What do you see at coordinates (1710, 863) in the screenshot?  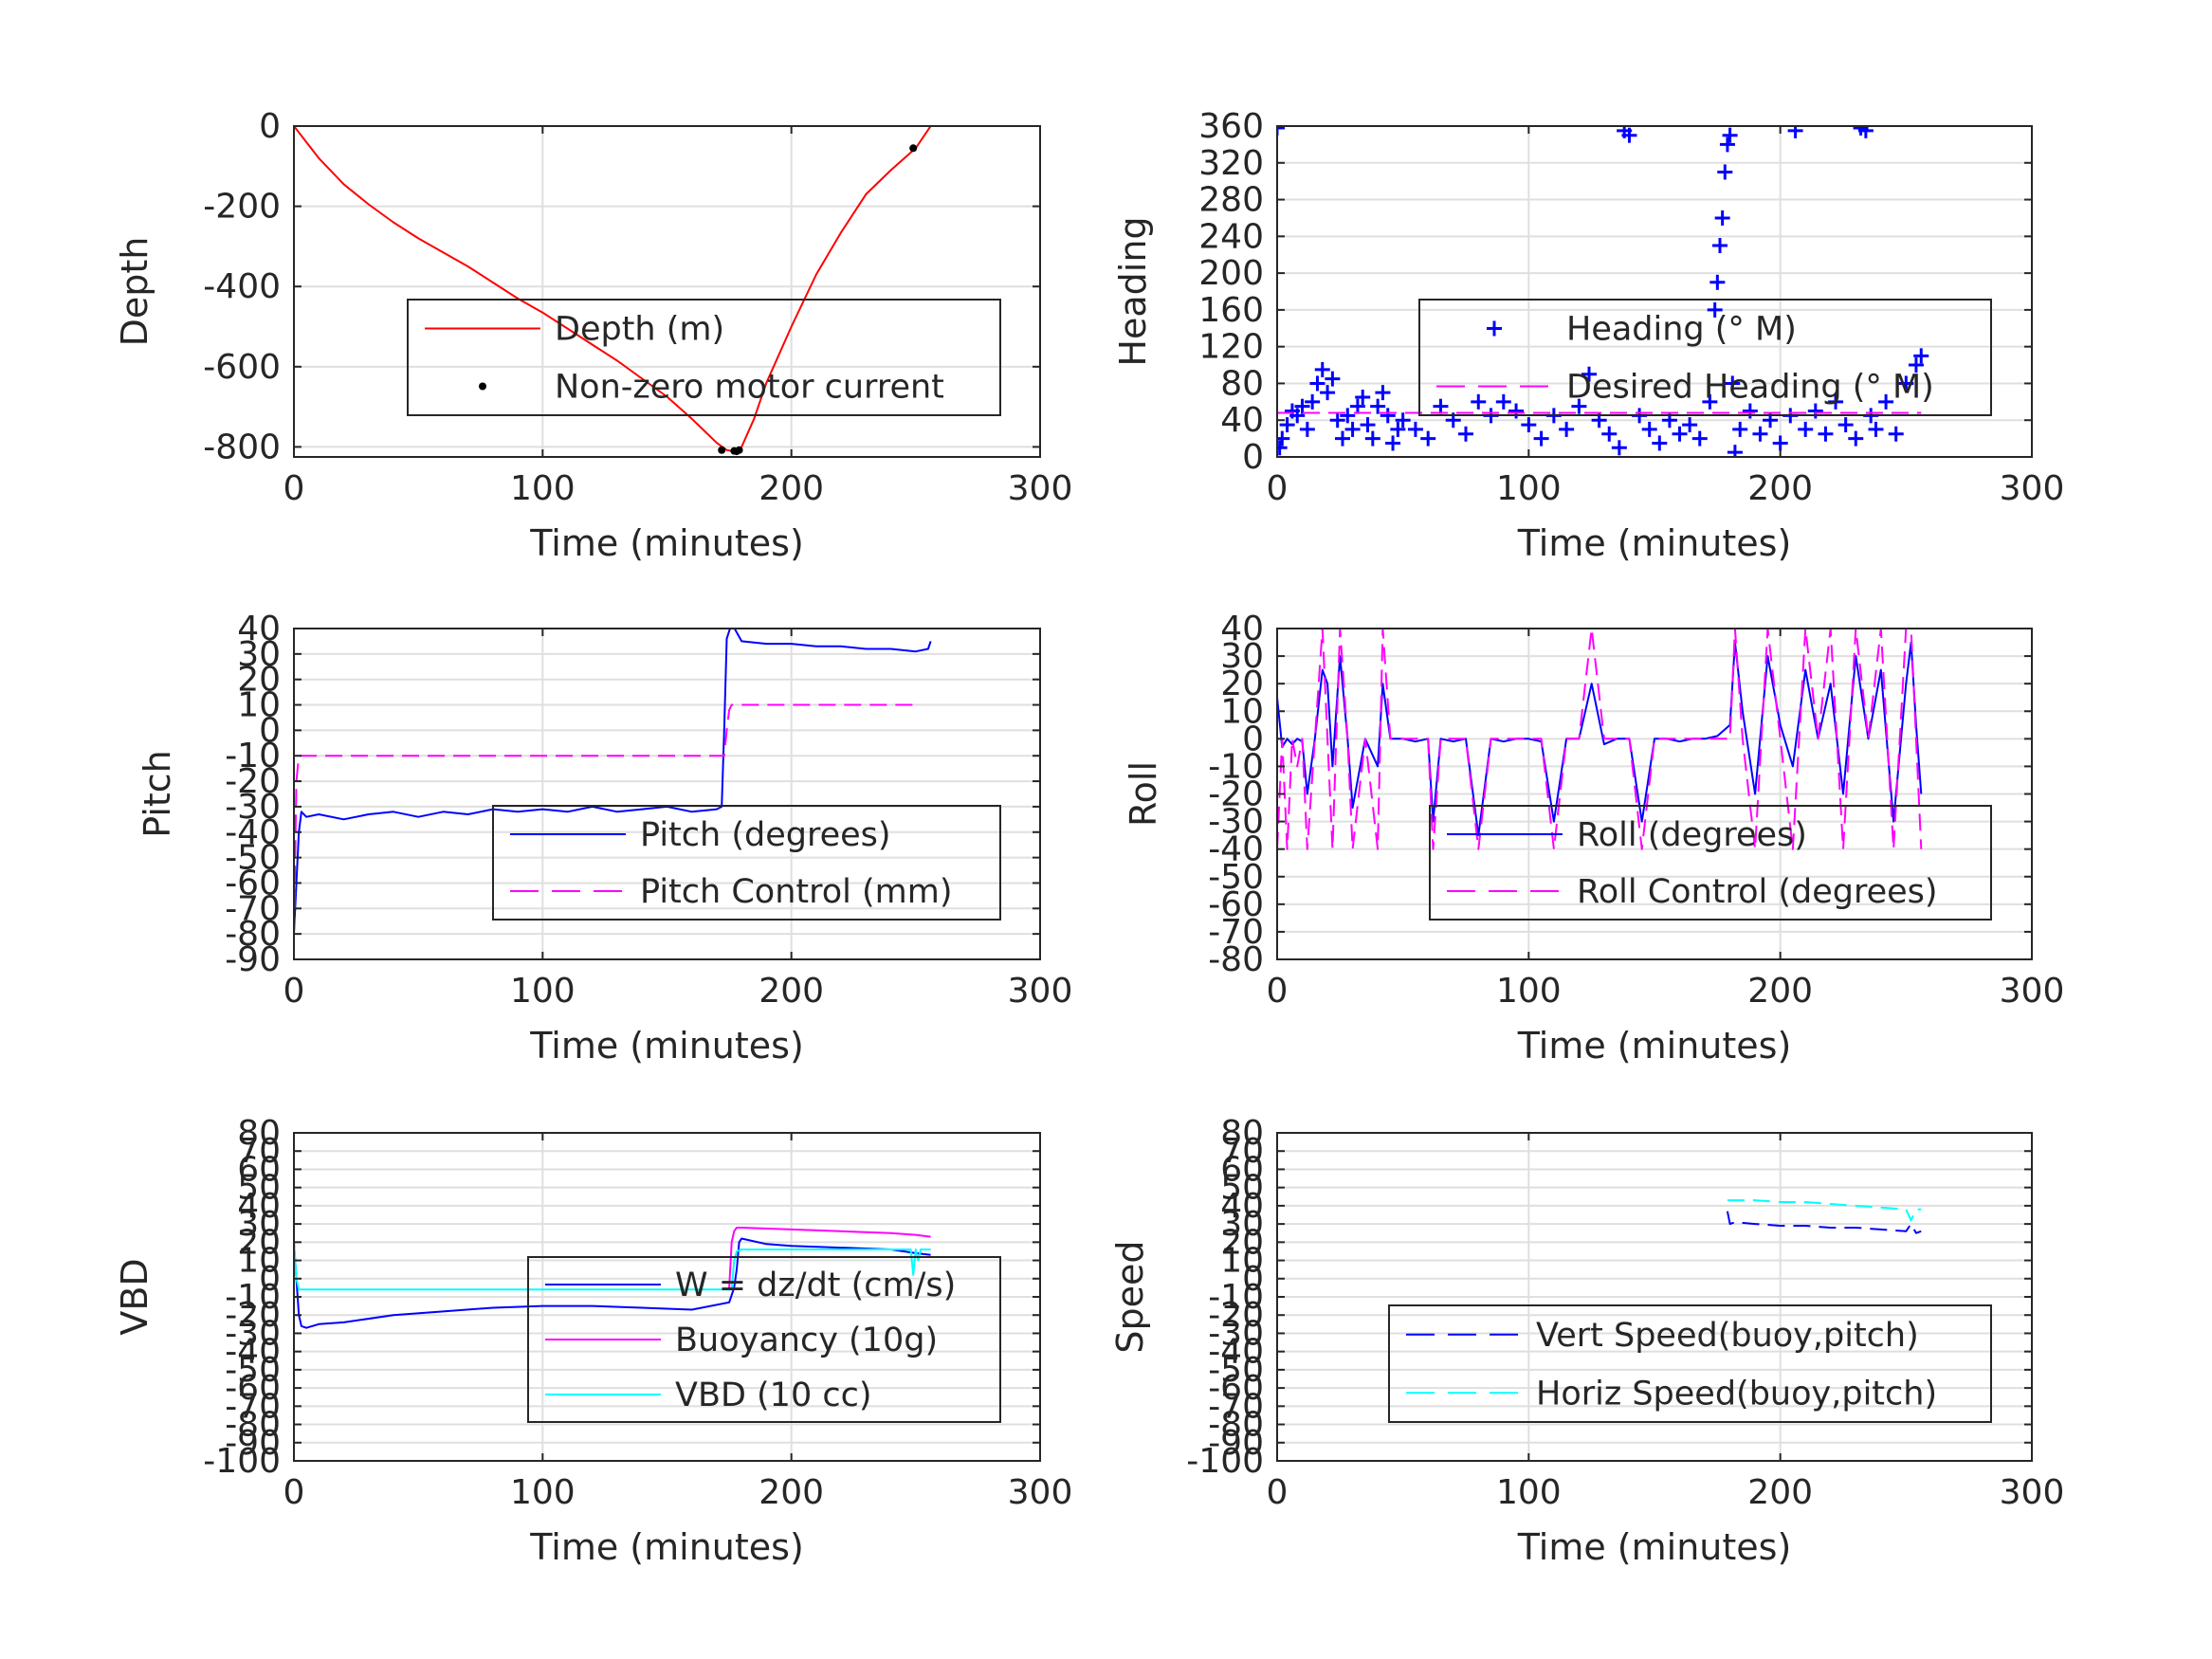 I see `legend: Roll (degrees) Roll Control (degrees)` at bounding box center [1710, 863].